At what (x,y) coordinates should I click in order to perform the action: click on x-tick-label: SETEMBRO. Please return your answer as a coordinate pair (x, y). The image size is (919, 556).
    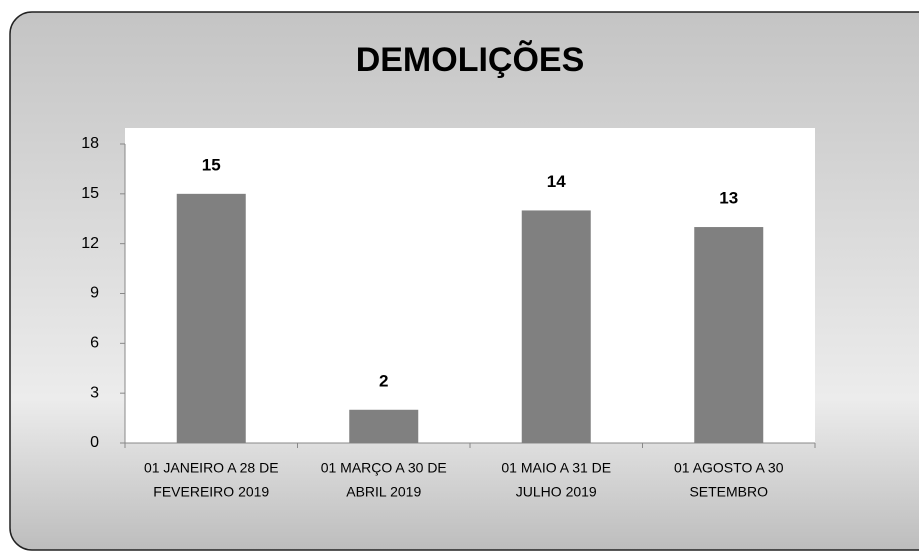
    Looking at the image, I should click on (728, 492).